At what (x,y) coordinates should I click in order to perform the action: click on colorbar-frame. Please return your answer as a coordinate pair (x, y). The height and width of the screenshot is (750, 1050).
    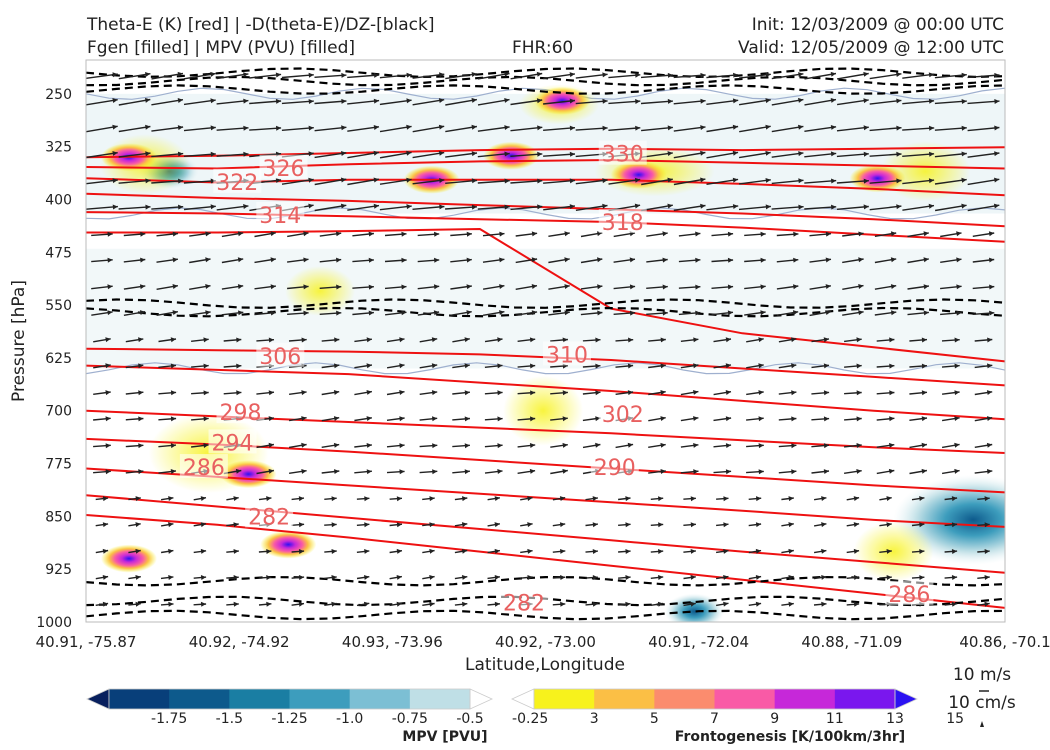
    Looking at the image, I should click on (289, 699).